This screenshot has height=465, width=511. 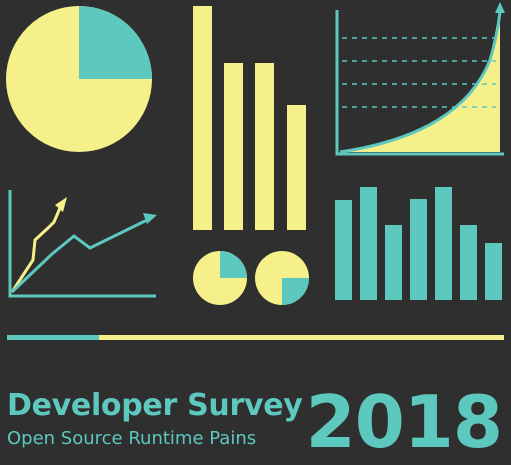 I want to click on teal-bar-chart-icon, so click(x=418, y=243).